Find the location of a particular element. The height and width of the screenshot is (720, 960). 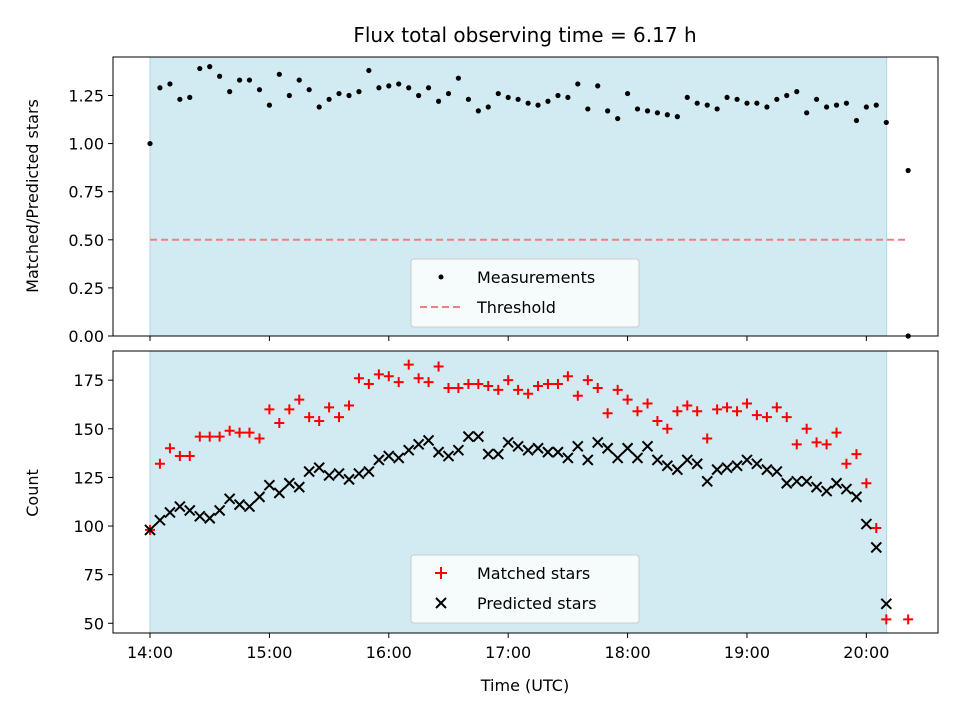

legend-threshold-label: Threshold is located at coordinates (516, 307).